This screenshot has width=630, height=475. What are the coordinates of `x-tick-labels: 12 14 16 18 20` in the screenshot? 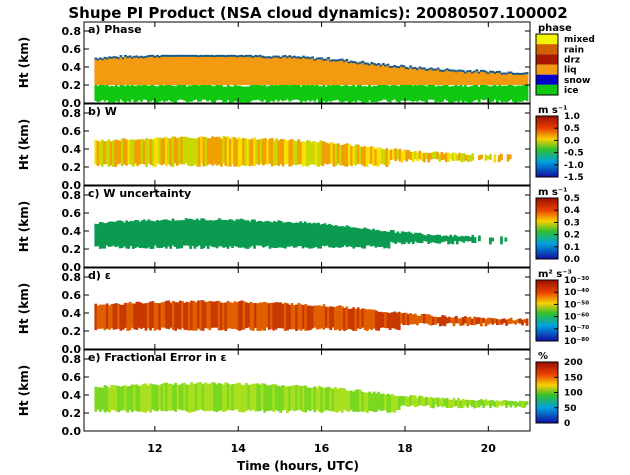 It's located at (321, 448).